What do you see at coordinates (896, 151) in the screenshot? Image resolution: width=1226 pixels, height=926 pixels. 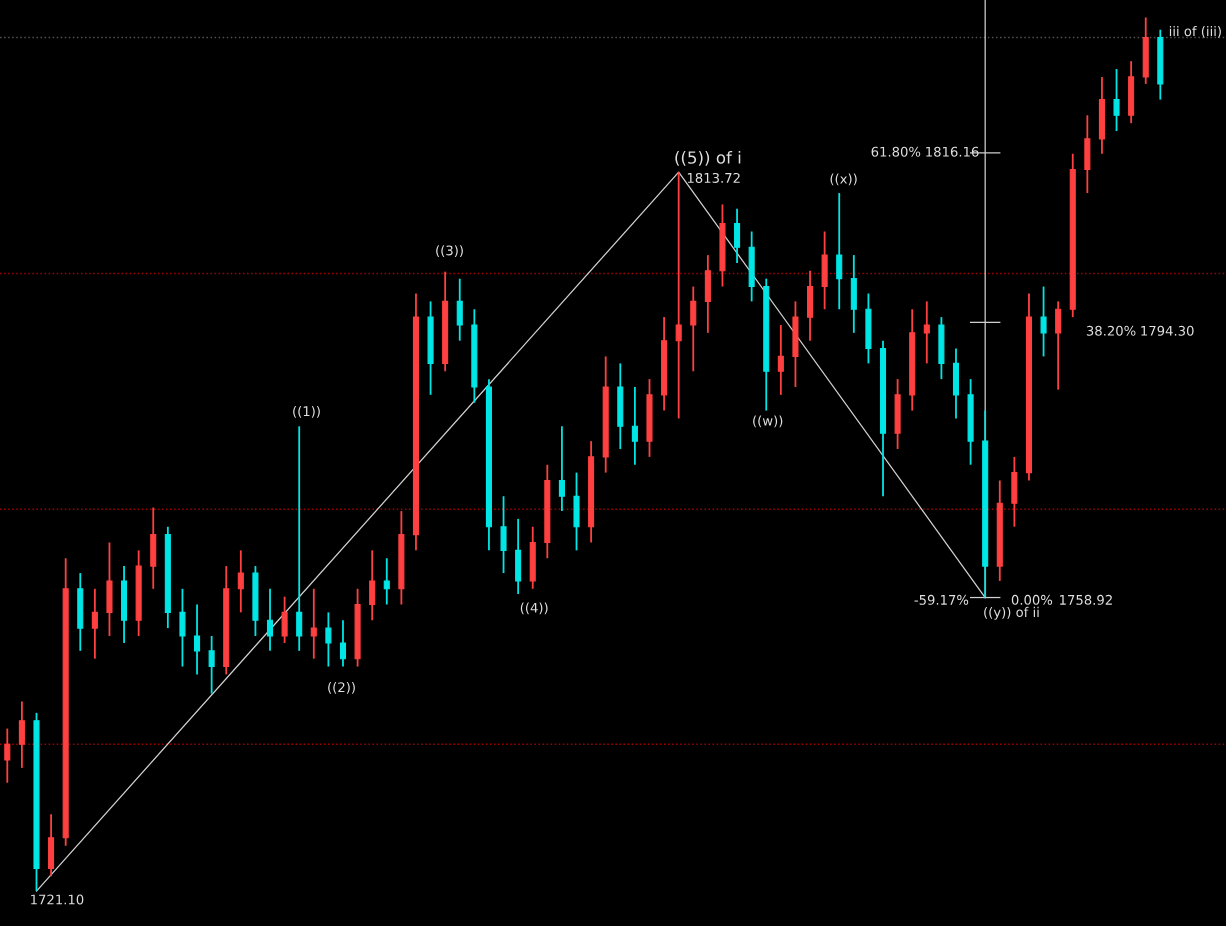 I see `annotation: 61.80%` at bounding box center [896, 151].